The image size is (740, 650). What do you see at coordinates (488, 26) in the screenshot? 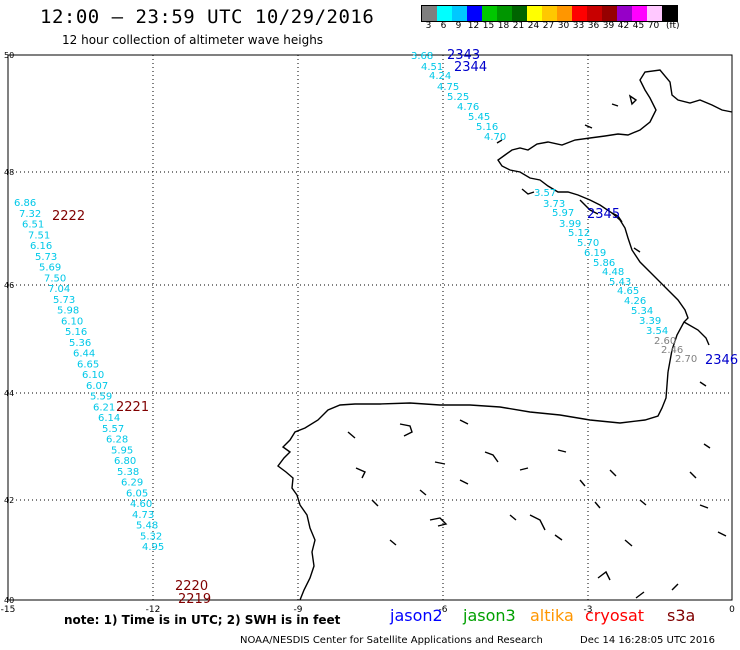
I see `legend-label: 15` at bounding box center [488, 26].